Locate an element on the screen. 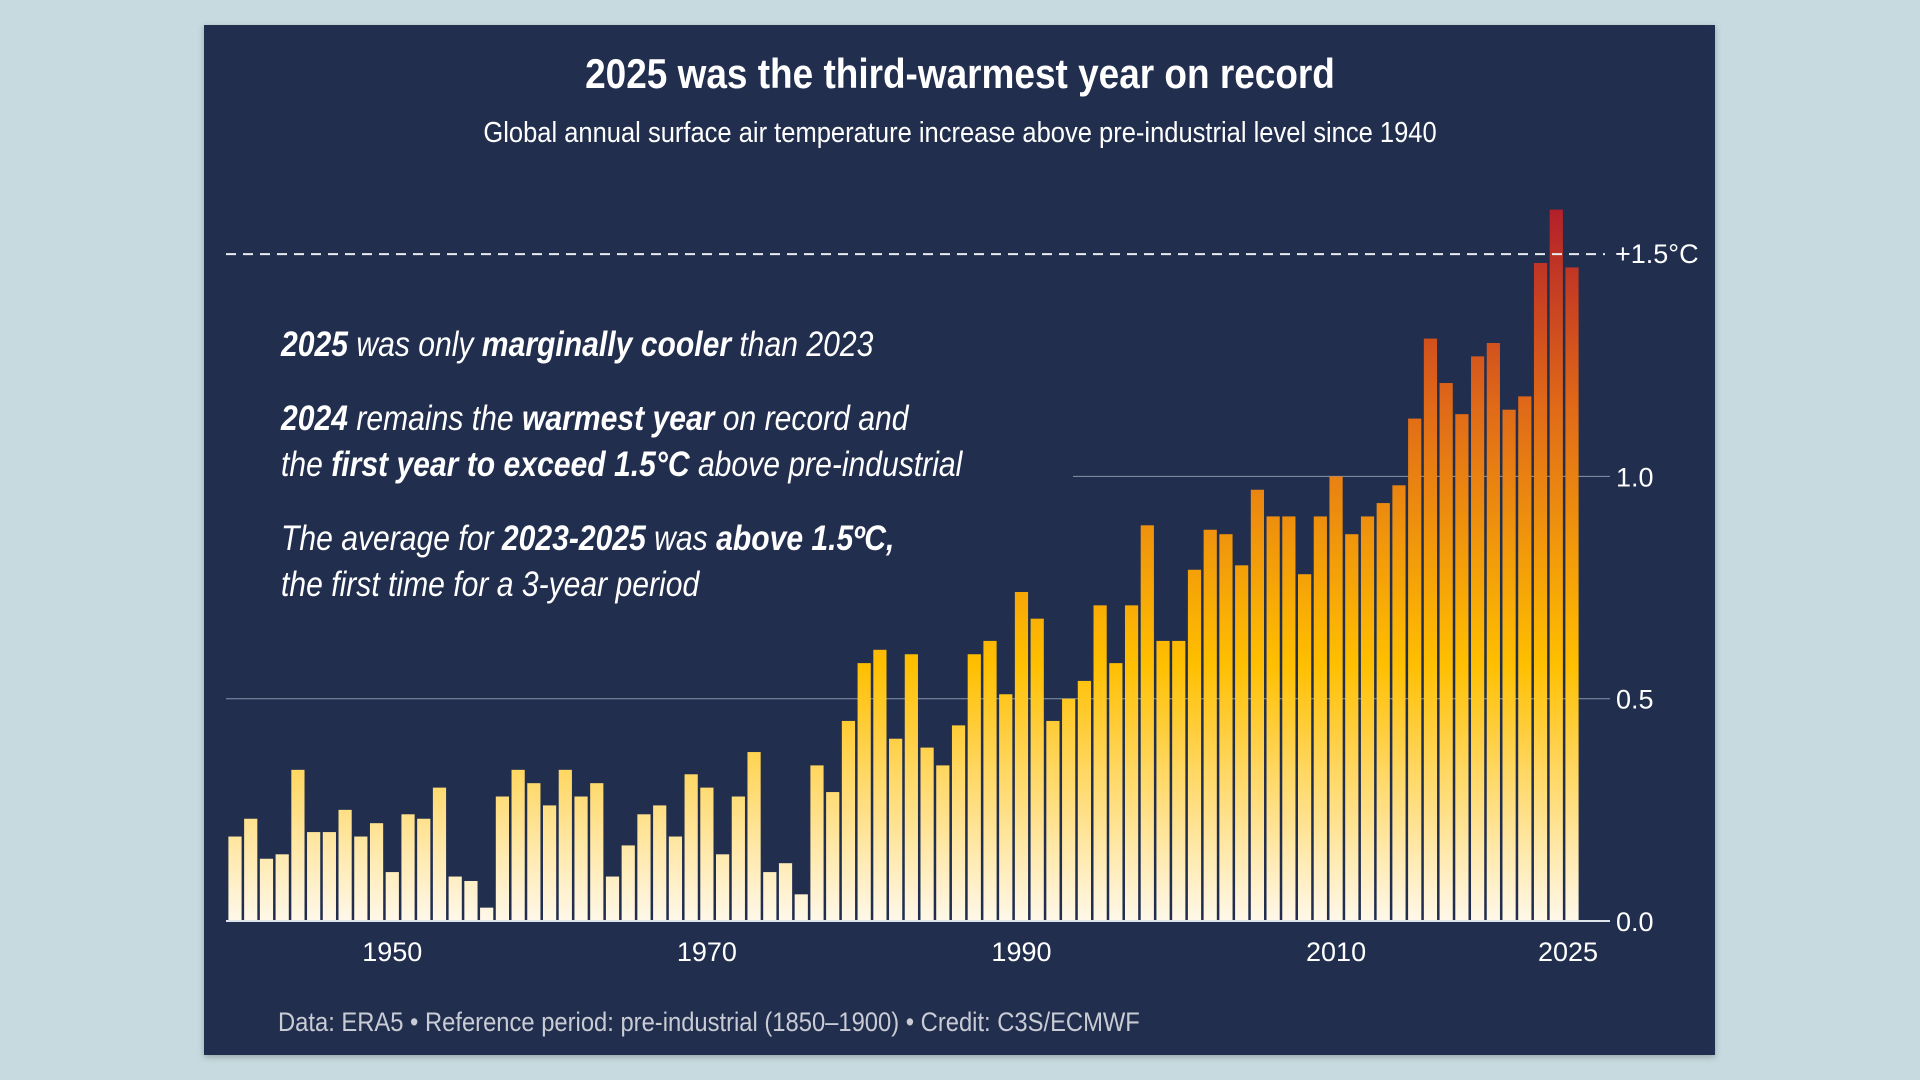  annotation-text: than 2023 is located at coordinates (802, 344).